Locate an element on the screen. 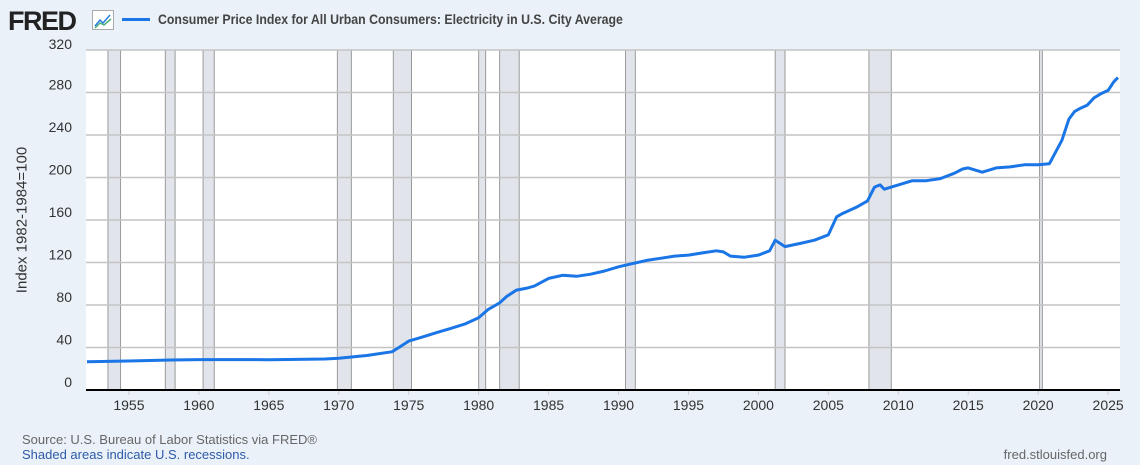 The image size is (1140, 465). x-tick-label: 1960 is located at coordinates (198, 405).